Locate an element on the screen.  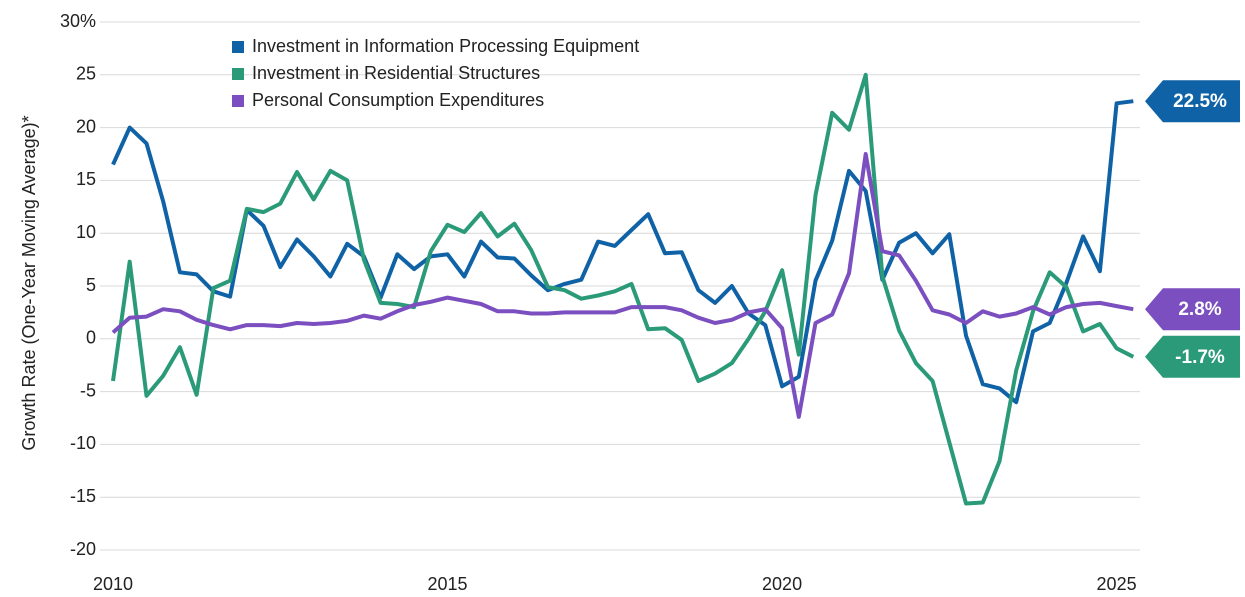
end-label-text: 22.5% is located at coordinates (1200, 101).